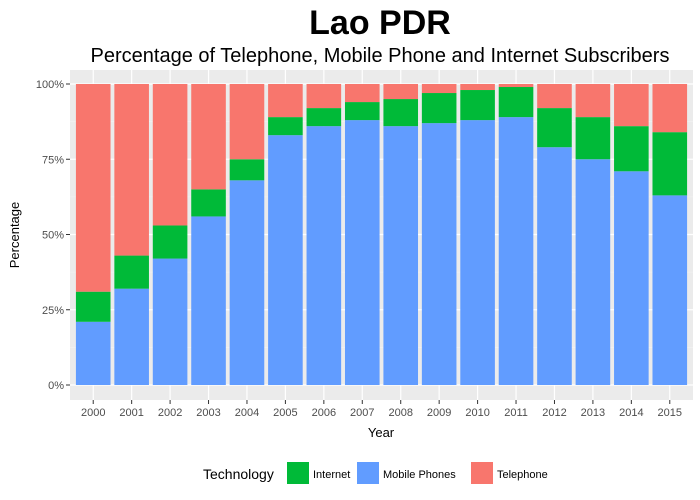 This screenshot has width=700, height=500. What do you see at coordinates (419, 475) in the screenshot?
I see `legend-label-mobile-phones: Mobile Phones` at bounding box center [419, 475].